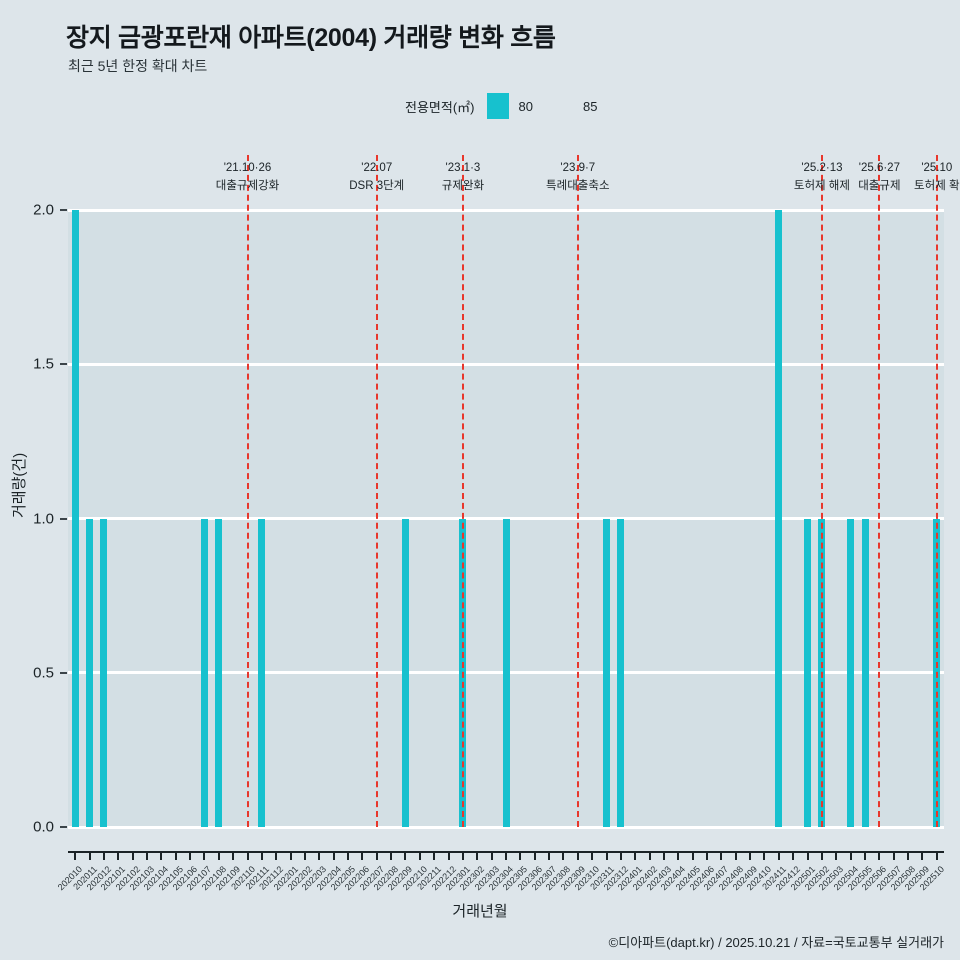 This screenshot has height=960, width=960. I want to click on event-annotation: '23.9·7 특례대출축소, so click(577, 178).